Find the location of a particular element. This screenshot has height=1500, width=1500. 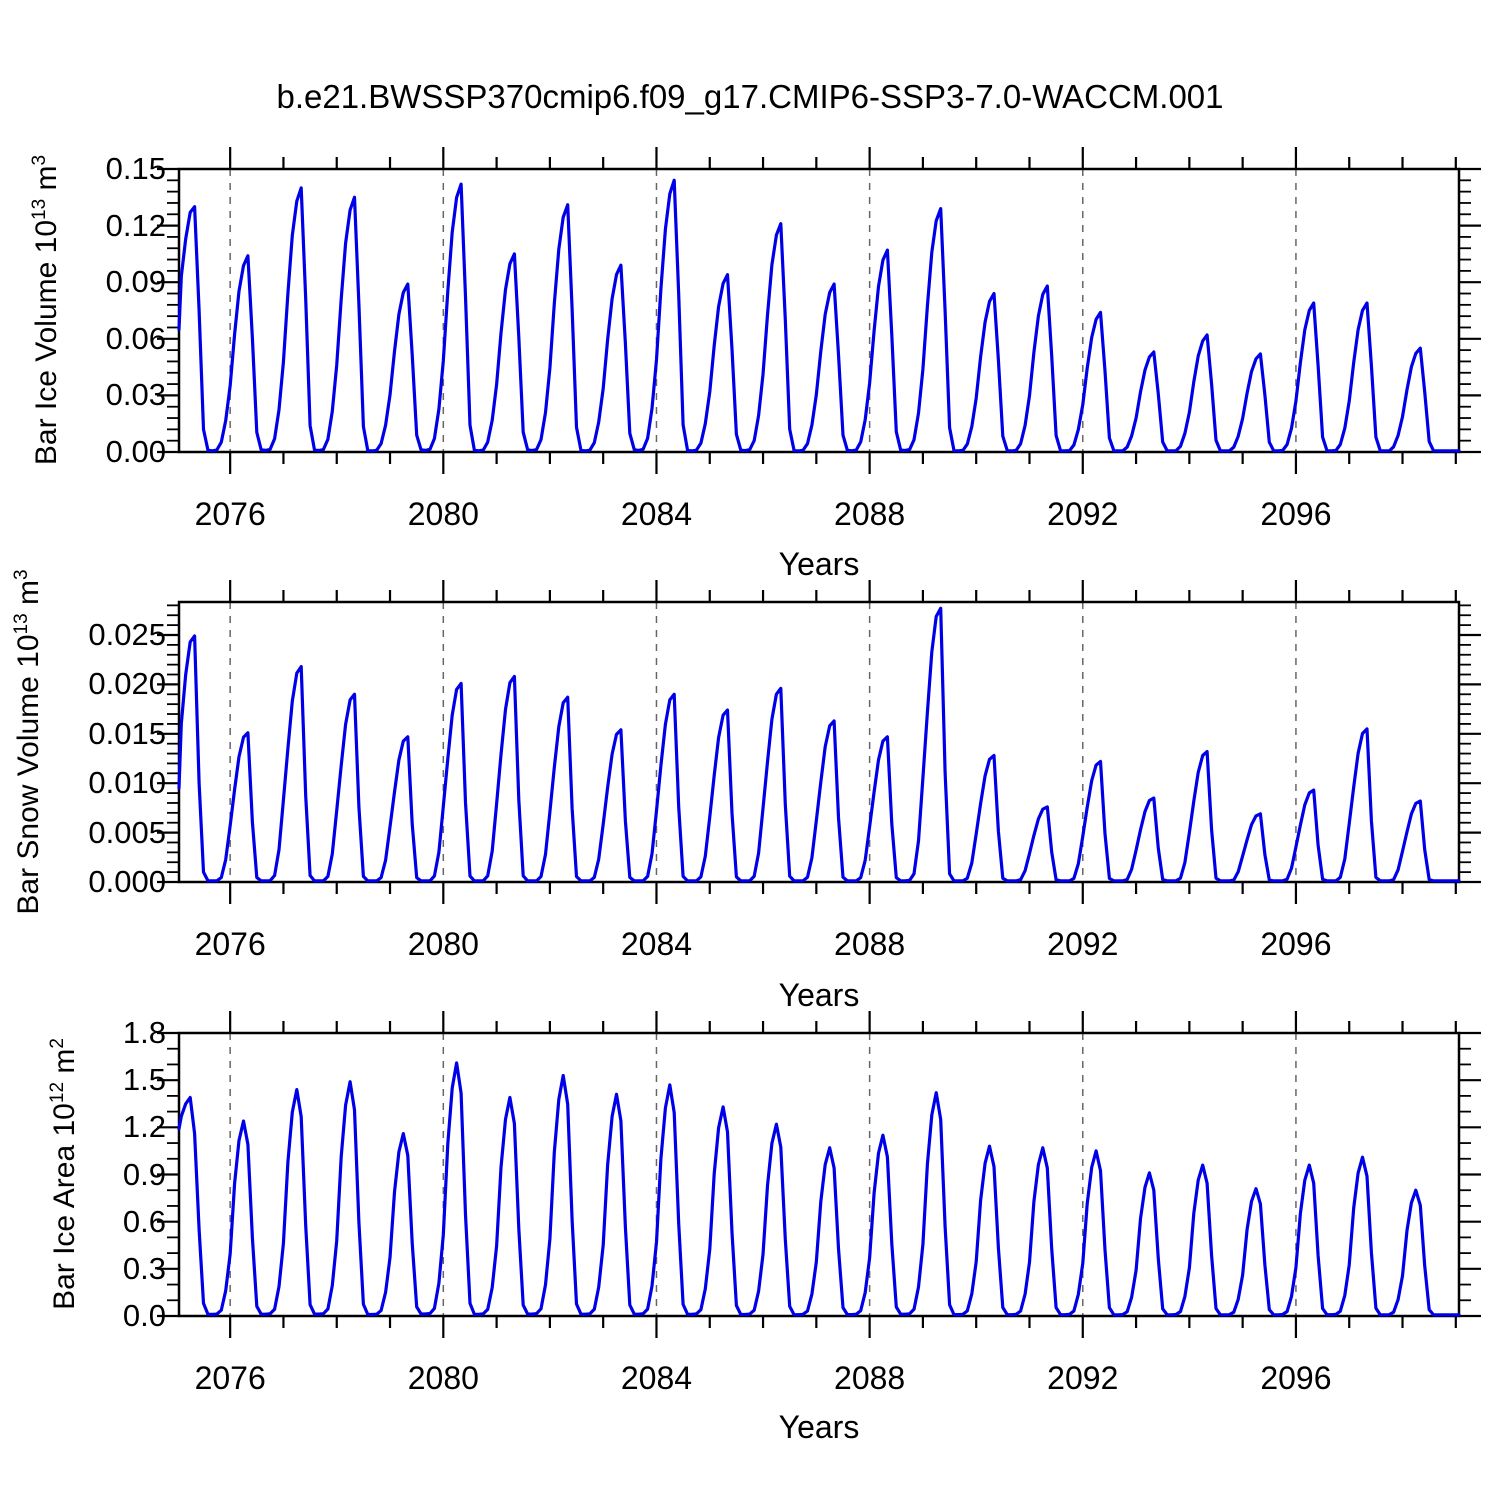

y-tick-label: 0.9 is located at coordinates (144, 1174).